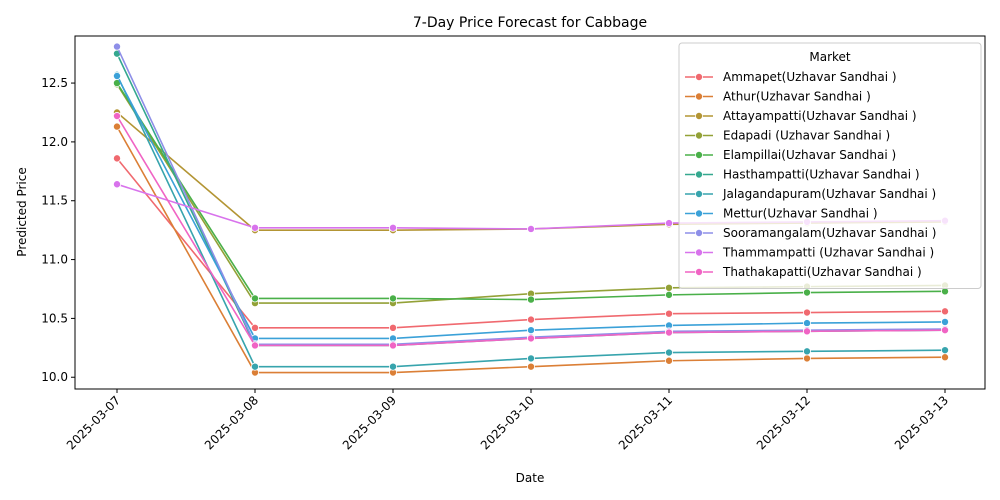 This screenshot has width=1000, height=500. I want to click on legend-entry-label: Thathakapatti(Uzhavar Sandhai ), so click(822, 272).